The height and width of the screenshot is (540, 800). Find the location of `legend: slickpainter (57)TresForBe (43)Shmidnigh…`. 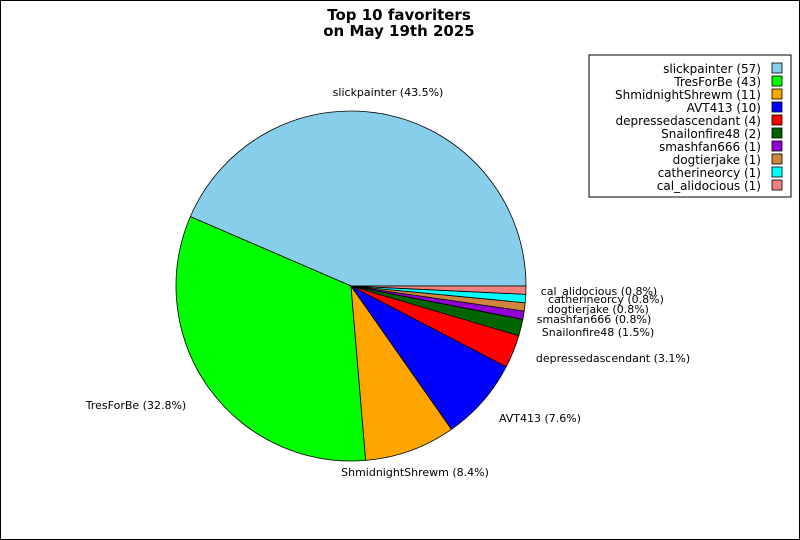

legend: slickpainter (57)TresForBe (43)Shmidnigh… is located at coordinates (690, 126).